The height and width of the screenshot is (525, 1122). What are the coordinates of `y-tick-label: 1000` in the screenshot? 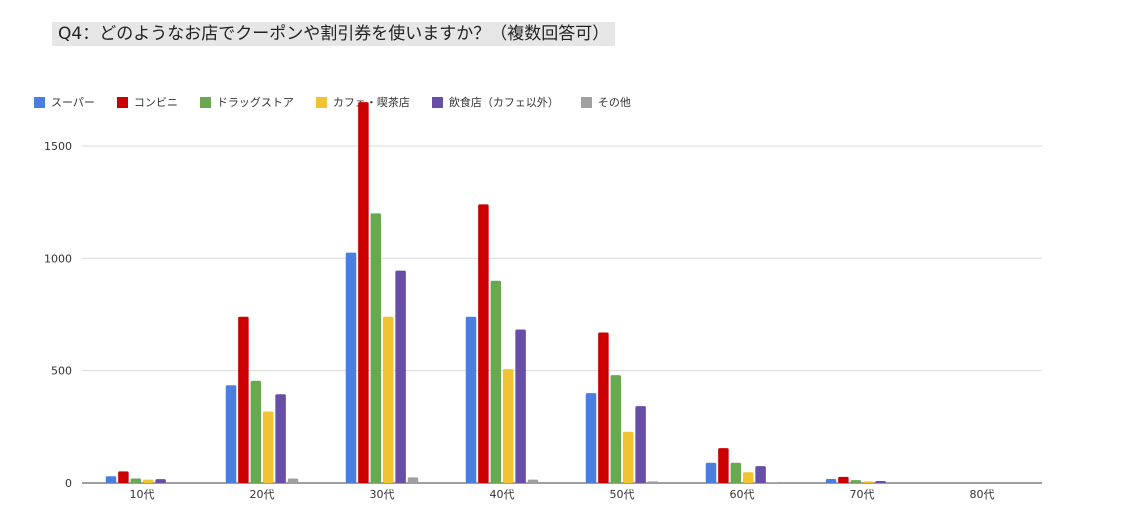 It's located at (58, 258).